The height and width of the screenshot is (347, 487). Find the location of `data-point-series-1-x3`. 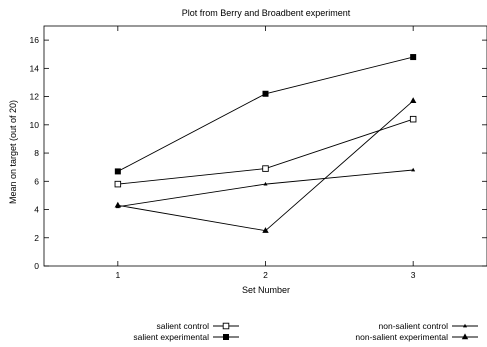

data-point-series-1-x3 is located at coordinates (413, 57).